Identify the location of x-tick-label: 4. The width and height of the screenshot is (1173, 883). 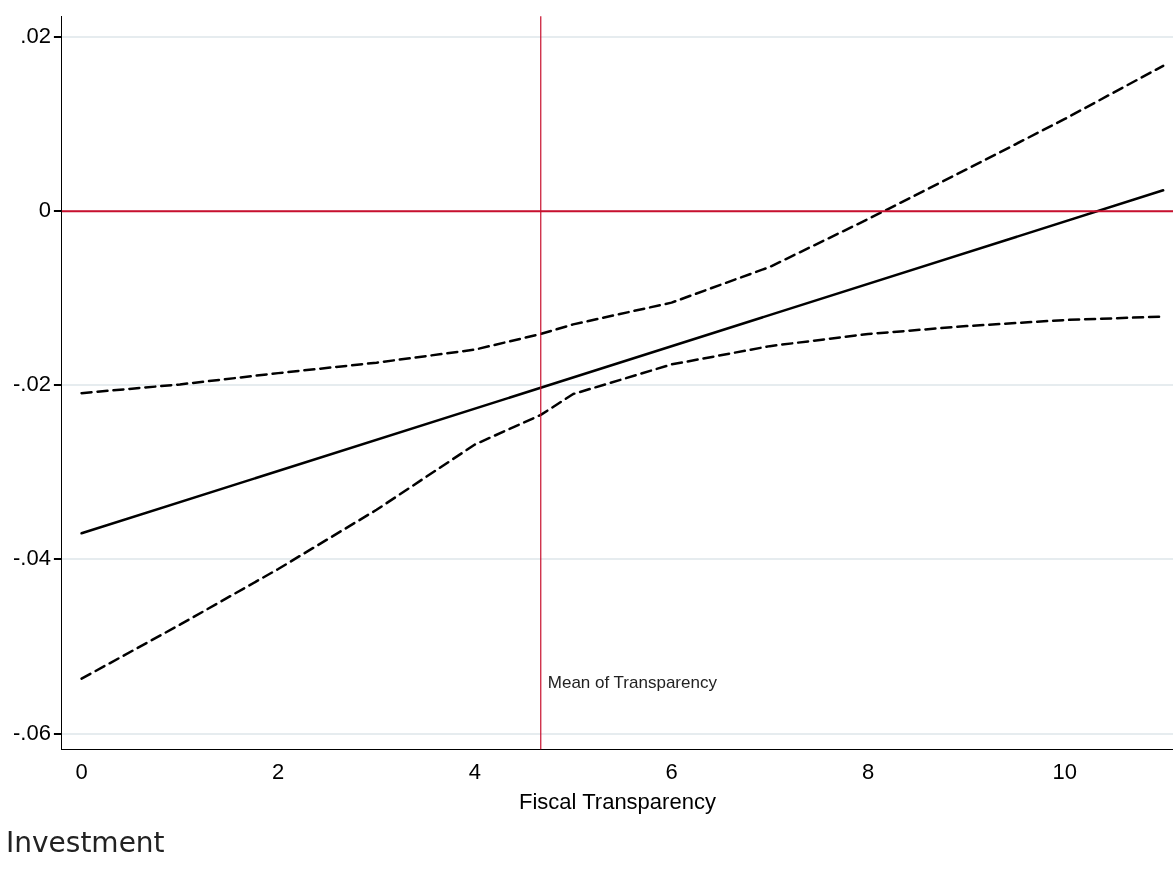
(475, 772).